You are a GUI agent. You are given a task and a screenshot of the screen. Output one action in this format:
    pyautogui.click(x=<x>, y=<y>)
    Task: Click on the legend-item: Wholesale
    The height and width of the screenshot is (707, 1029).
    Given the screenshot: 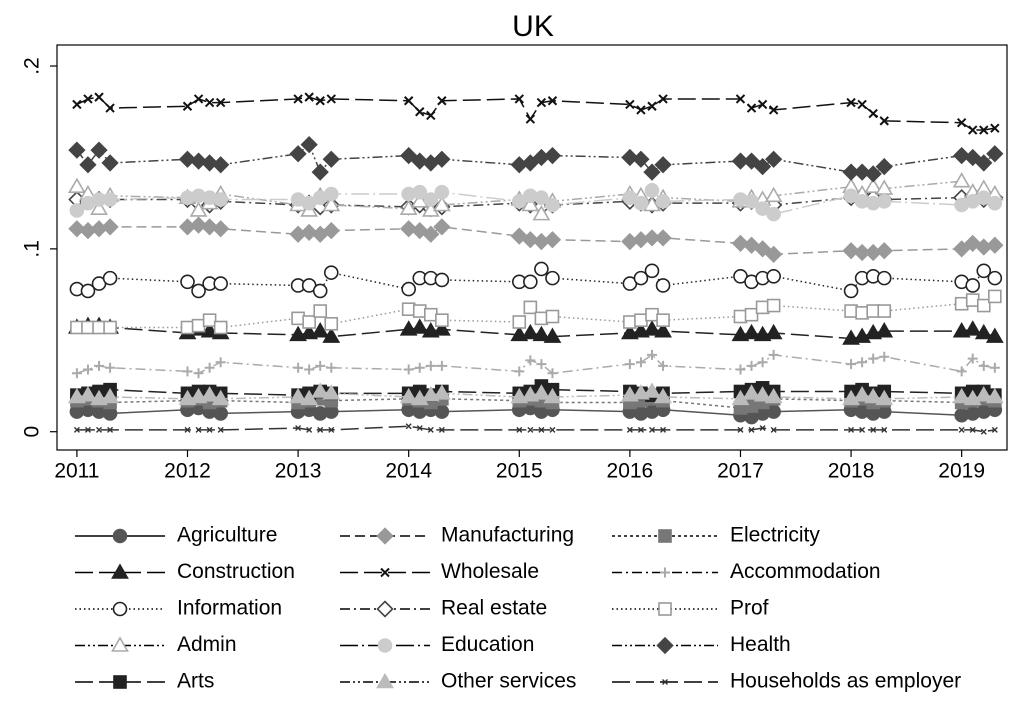 What is the action you would take?
    pyautogui.click(x=439, y=571)
    